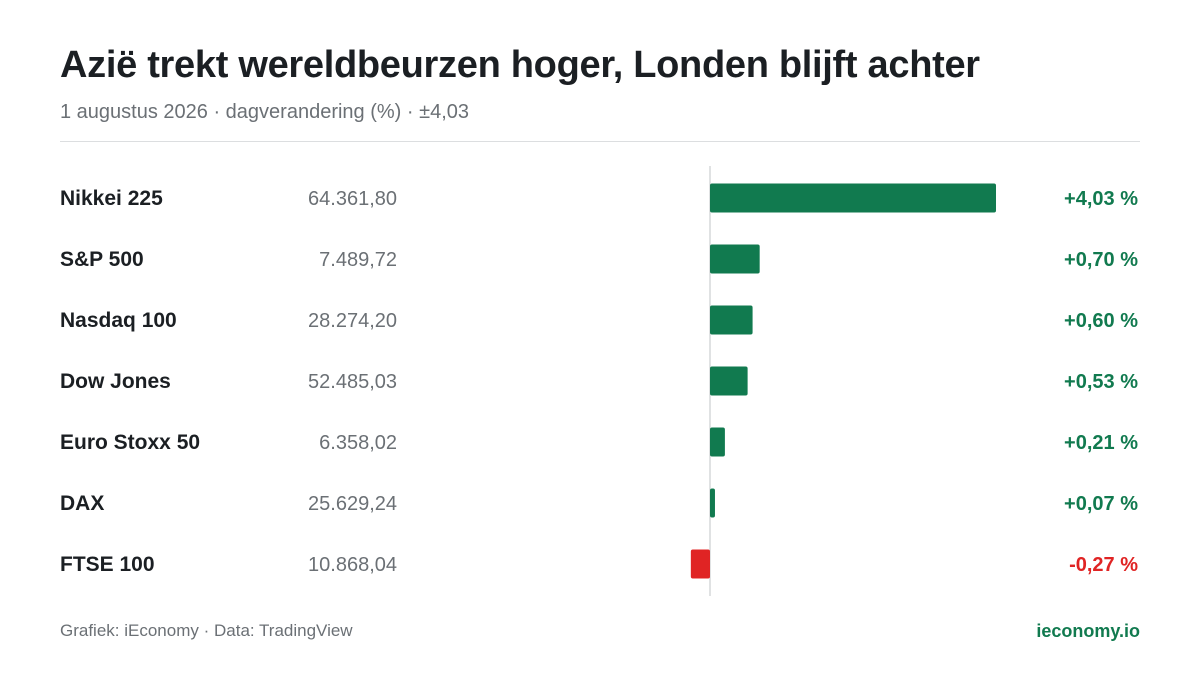 Image resolution: width=1200 pixels, height=675 pixels. What do you see at coordinates (1088, 631) in the screenshot?
I see `footer-site-link: ieconomy.io` at bounding box center [1088, 631].